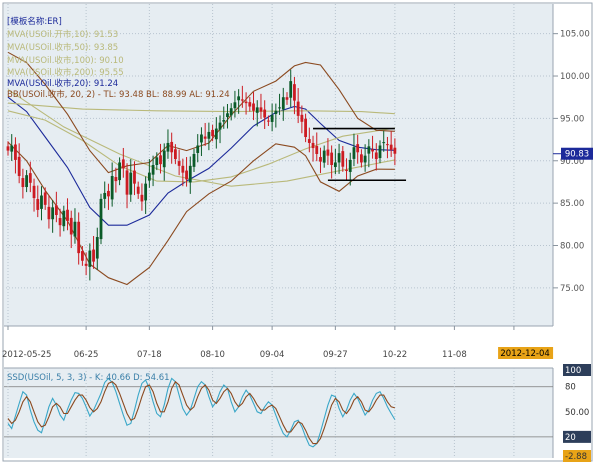 The image size is (595, 464). I want to click on annotation-layer, so click(437, 154).